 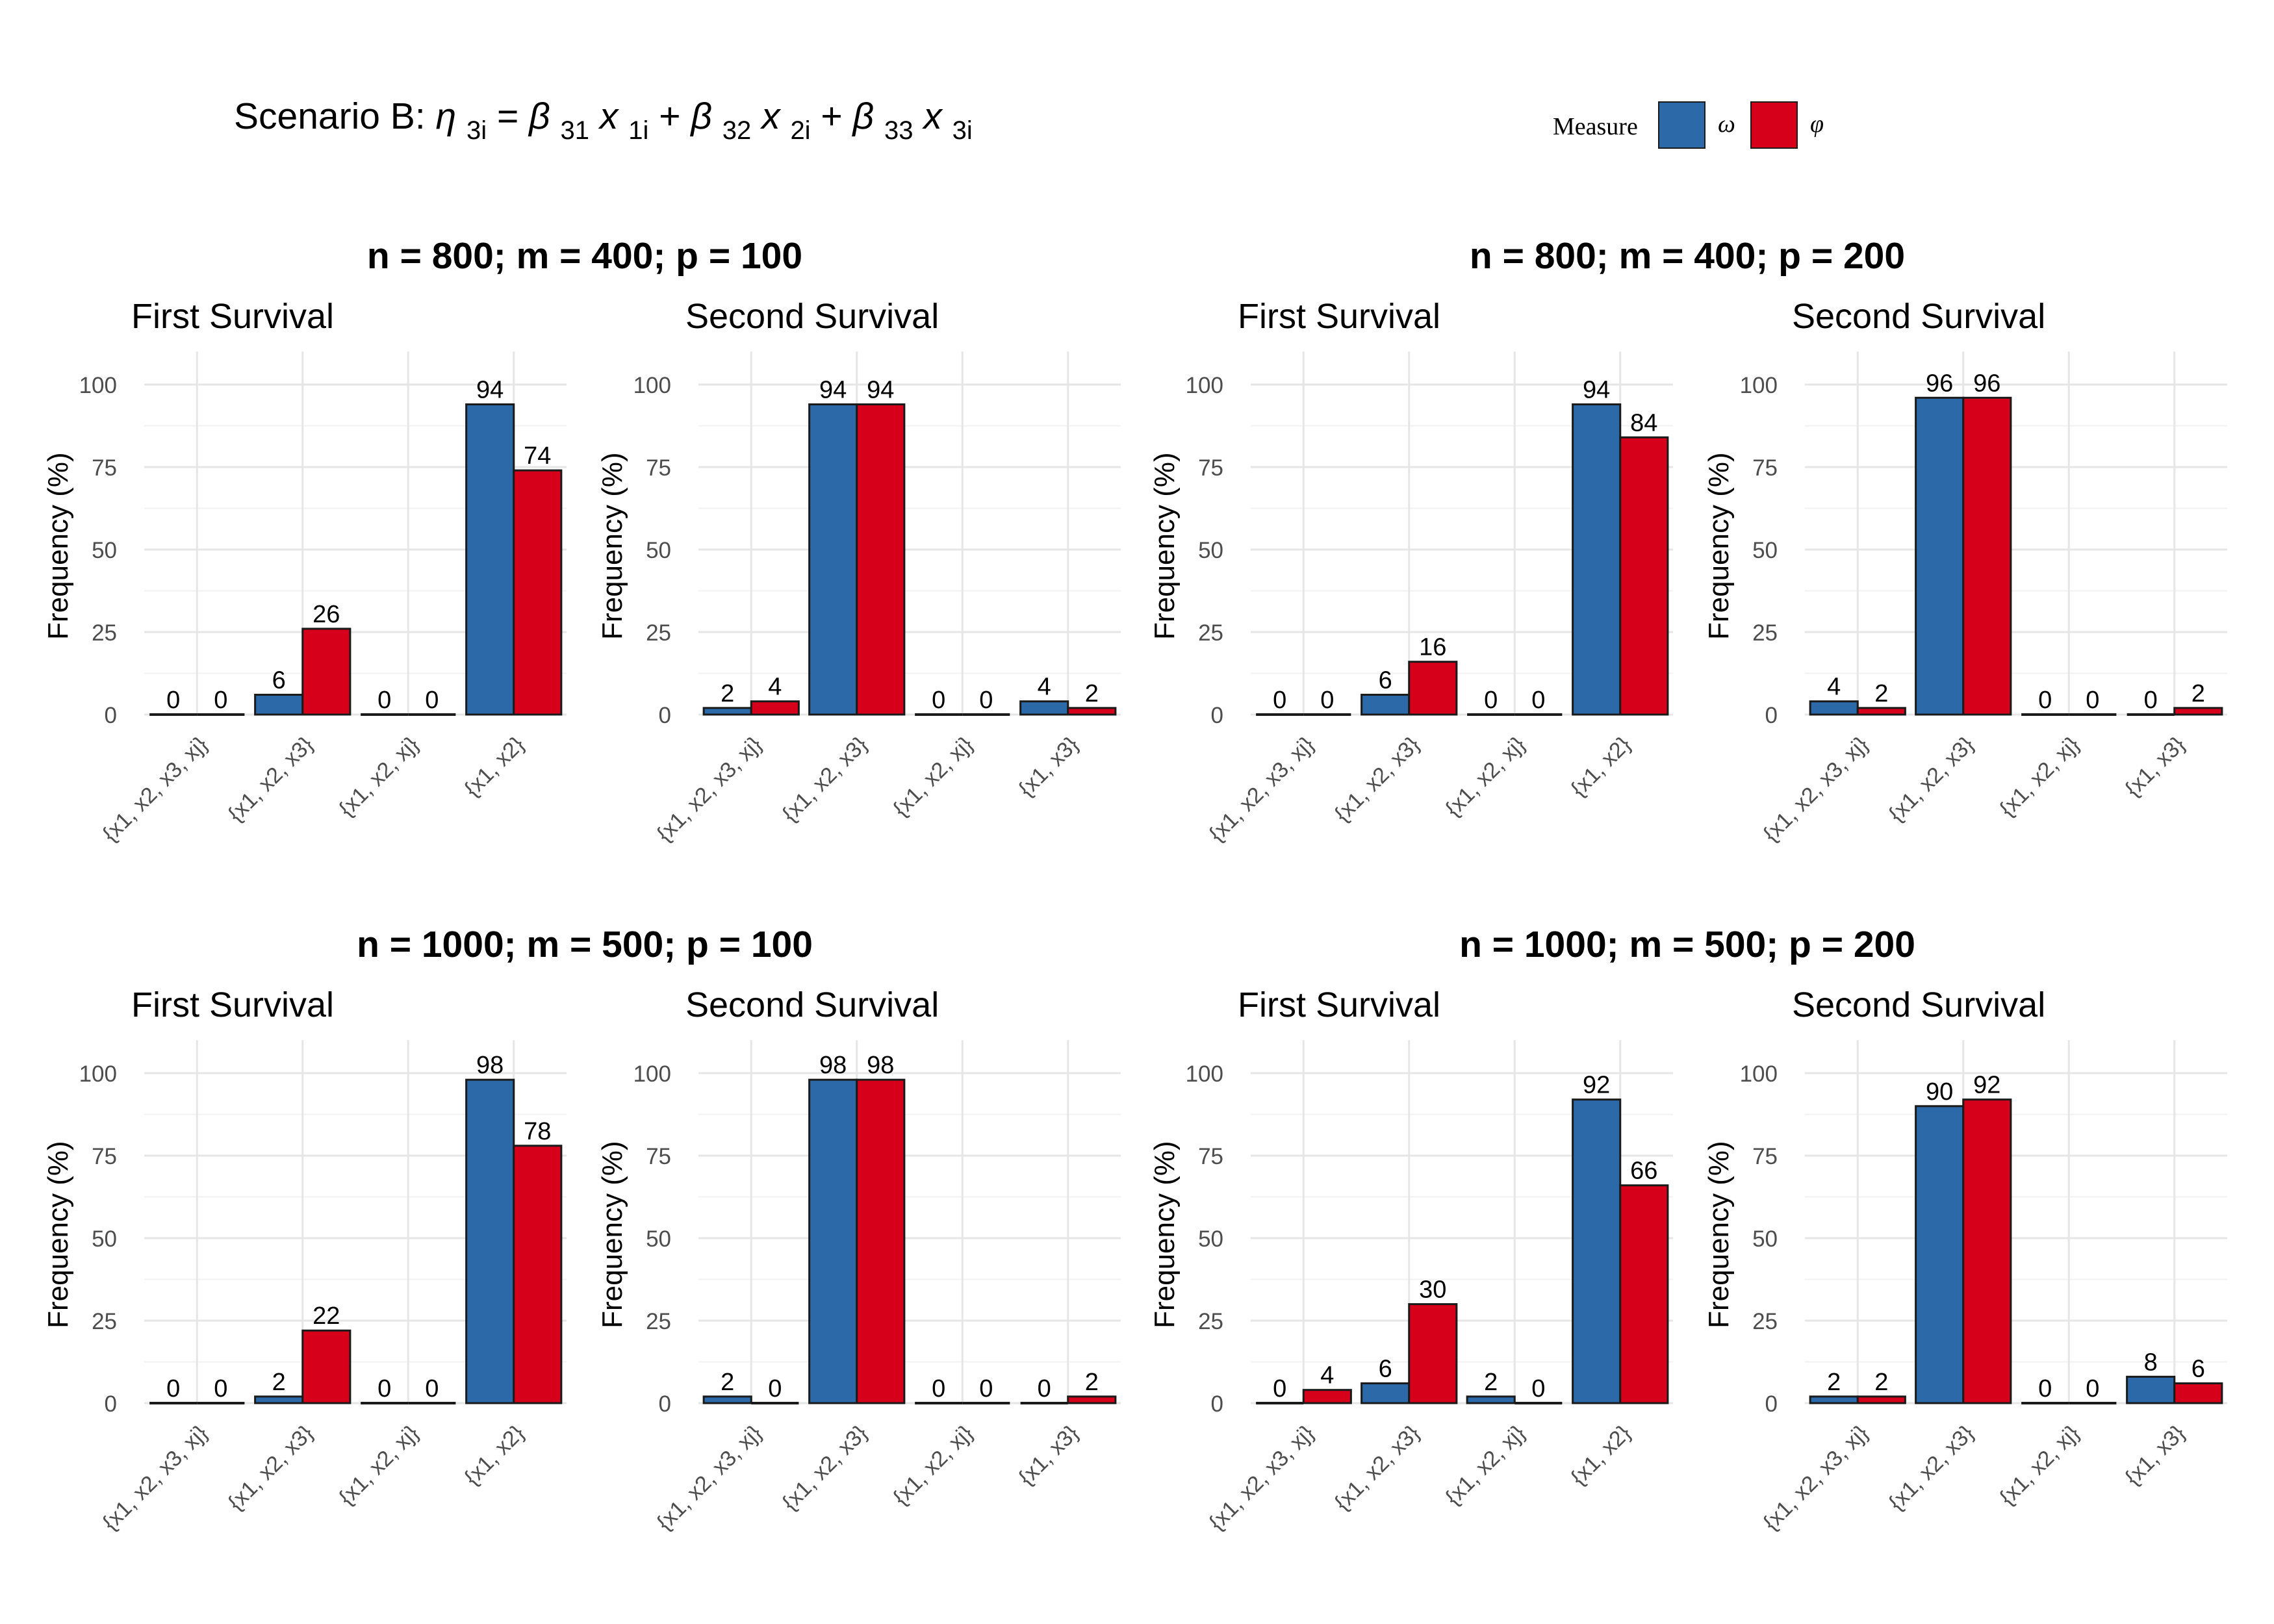 What do you see at coordinates (863, 116) in the screenshot?
I see `title-beta-3: β` at bounding box center [863, 116].